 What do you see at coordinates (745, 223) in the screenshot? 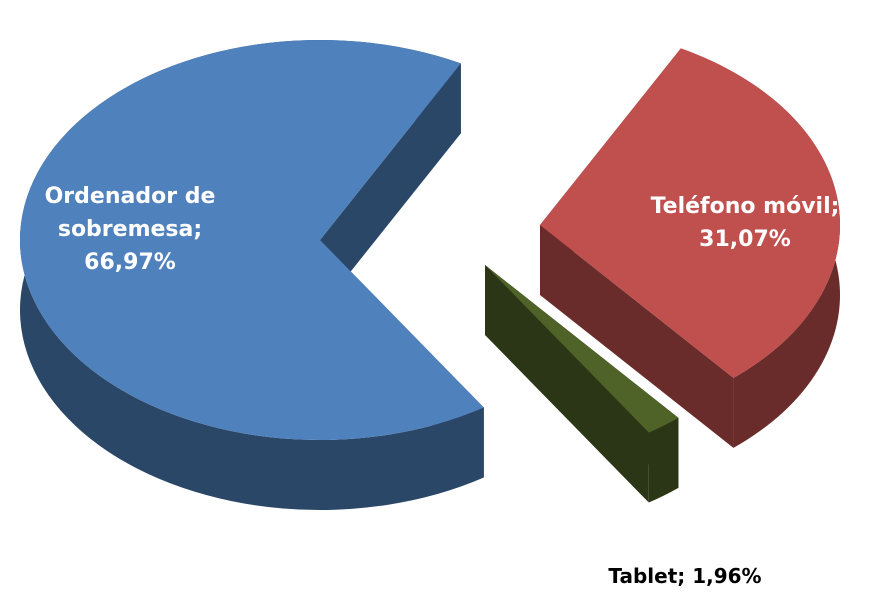
I see `data-label: Teléfono móvil; 31,07%` at bounding box center [745, 223].